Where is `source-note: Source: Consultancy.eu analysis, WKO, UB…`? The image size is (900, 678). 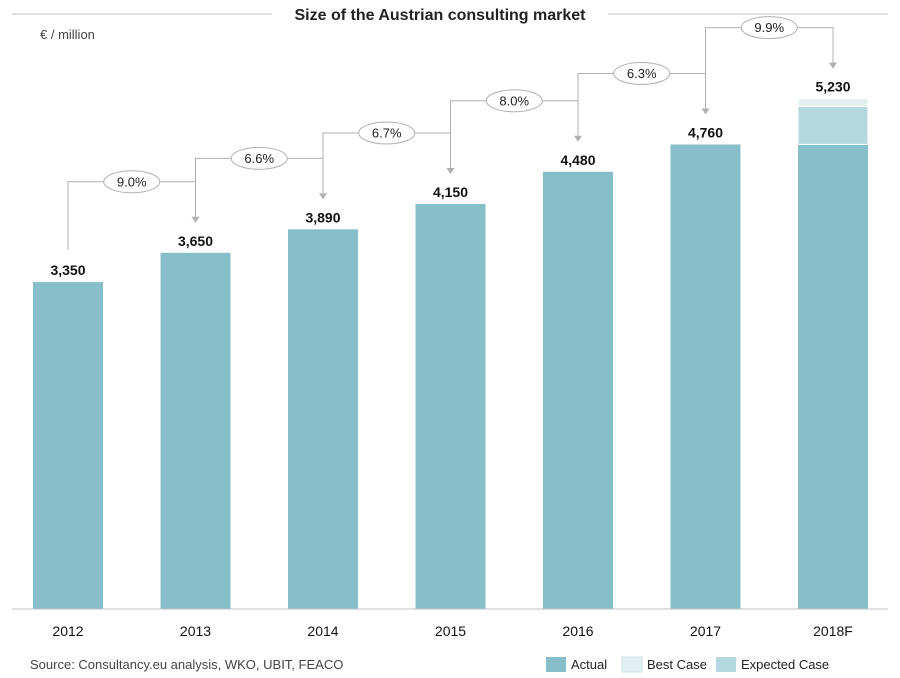
source-note: Source: Consultancy.eu analysis, WKO, UB… is located at coordinates (186, 664).